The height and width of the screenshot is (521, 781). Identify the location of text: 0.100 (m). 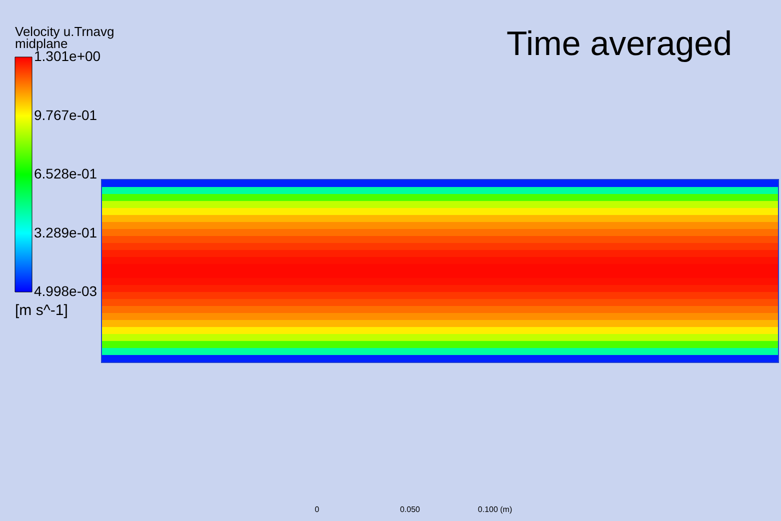
(495, 509).